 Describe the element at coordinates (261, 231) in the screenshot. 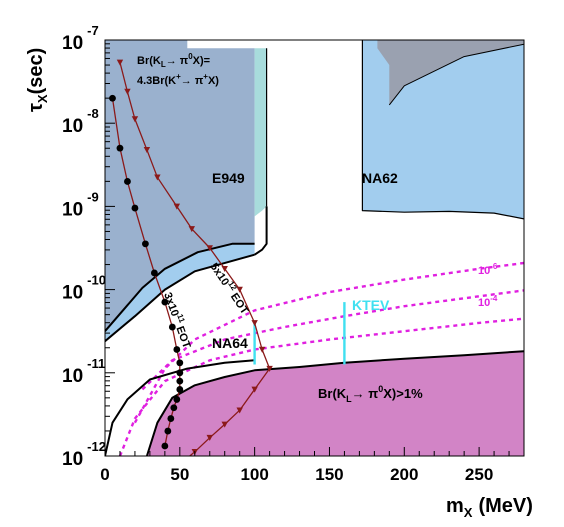

I see `curve-na62-inner` at that location.